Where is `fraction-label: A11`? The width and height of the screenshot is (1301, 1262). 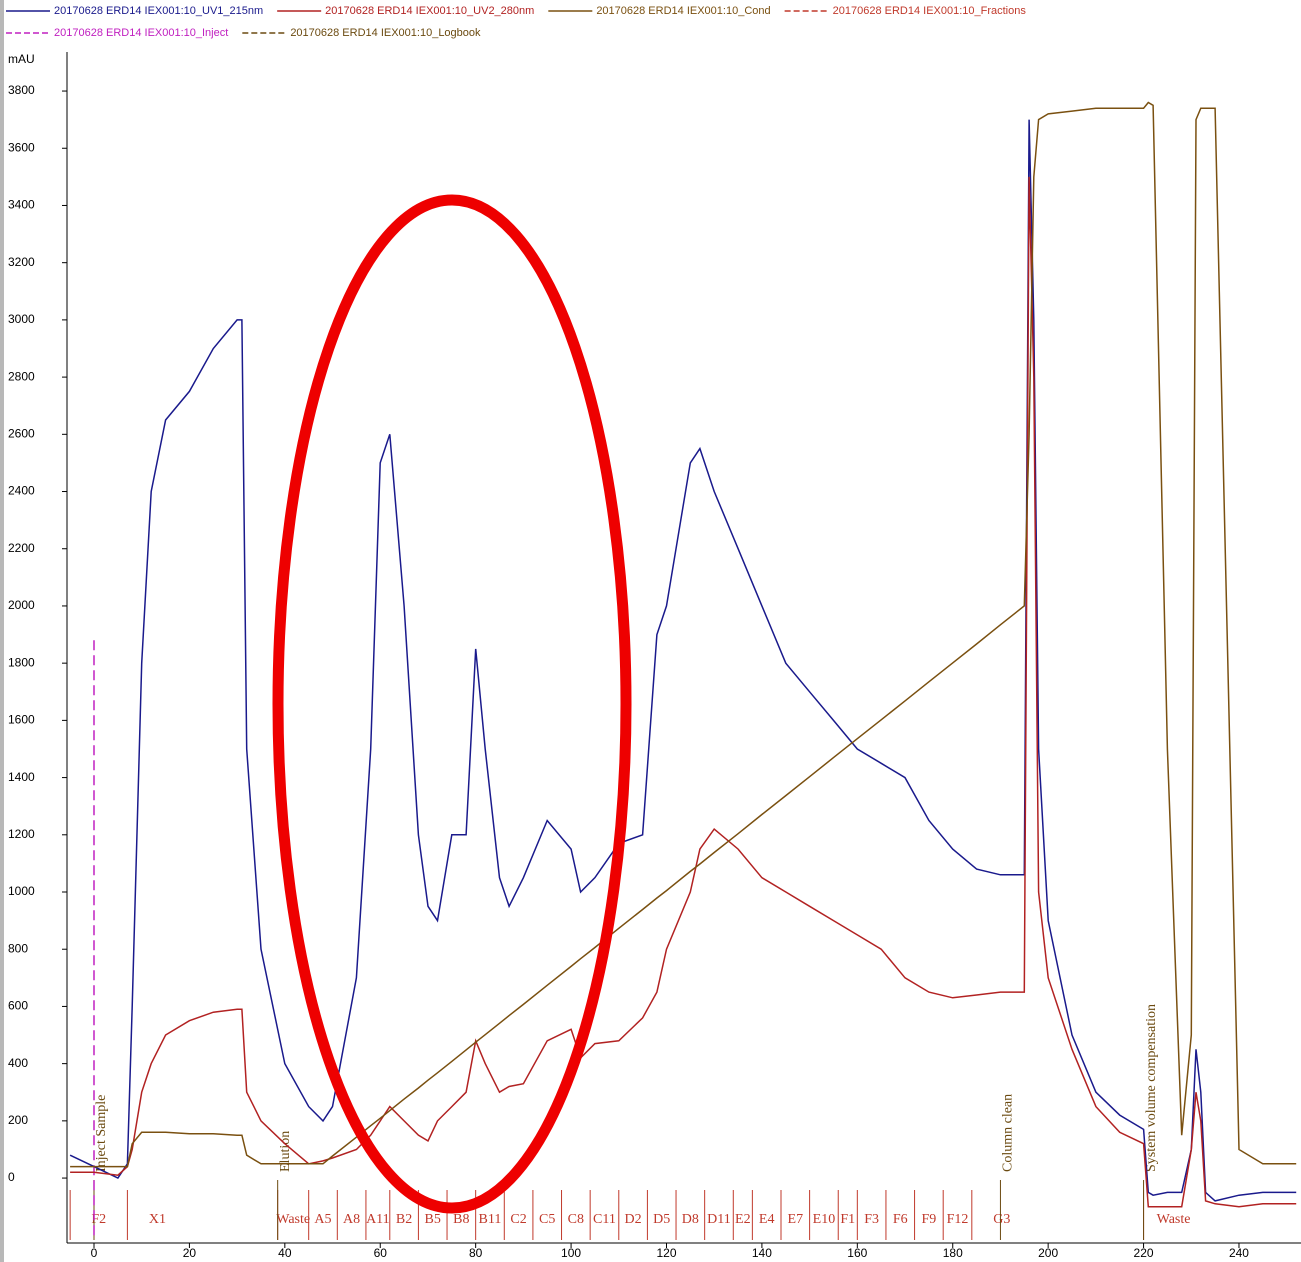
fraction-label: A11 is located at coordinates (378, 1219).